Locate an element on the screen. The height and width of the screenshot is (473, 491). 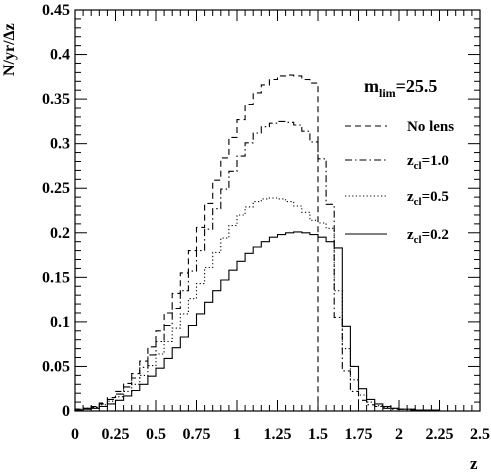
x-axis-label: z is located at coordinates (474, 463).